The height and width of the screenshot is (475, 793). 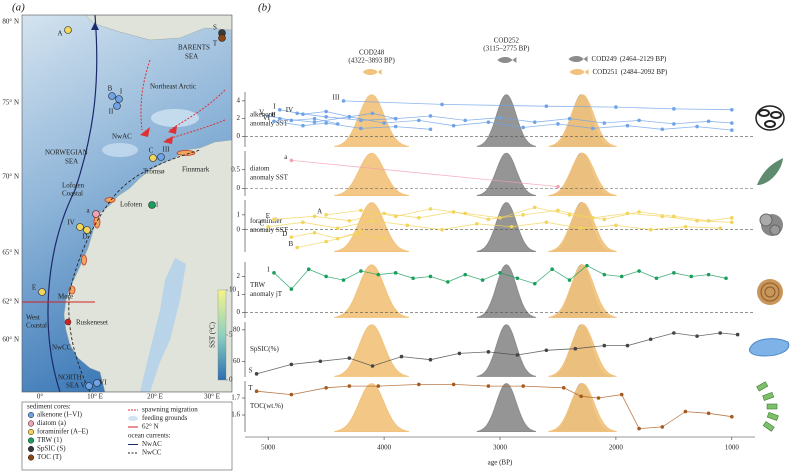 What do you see at coordinates (212, 397) in the screenshot?
I see `lon-label: 30° E` at bounding box center [212, 397].